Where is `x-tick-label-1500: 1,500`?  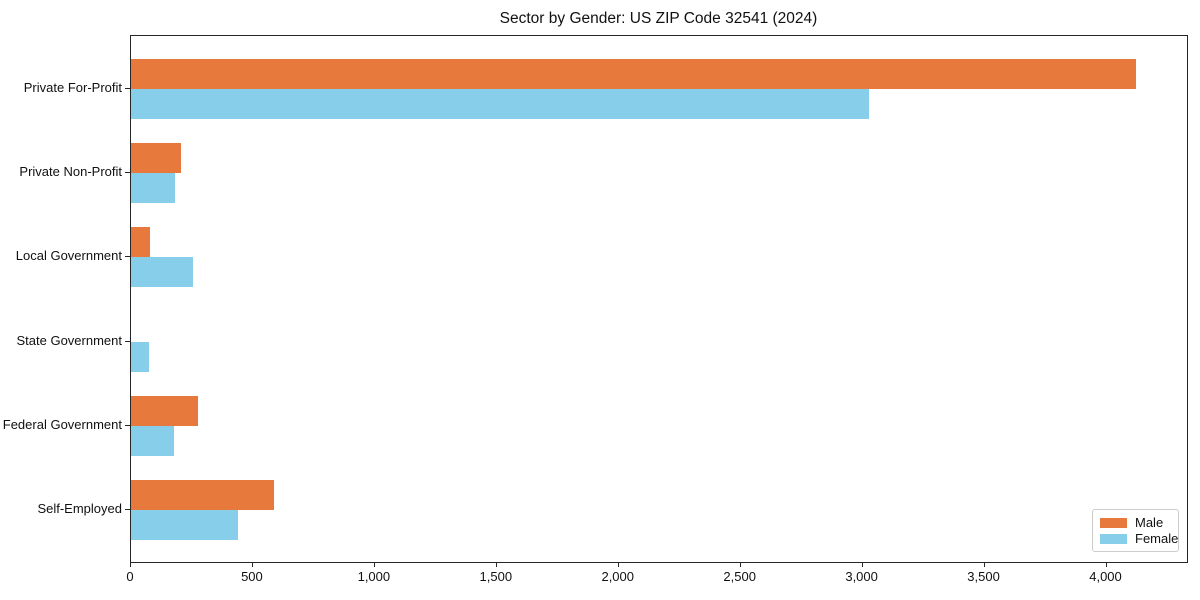
x-tick-label-1500: 1,500 is located at coordinates (496, 576).